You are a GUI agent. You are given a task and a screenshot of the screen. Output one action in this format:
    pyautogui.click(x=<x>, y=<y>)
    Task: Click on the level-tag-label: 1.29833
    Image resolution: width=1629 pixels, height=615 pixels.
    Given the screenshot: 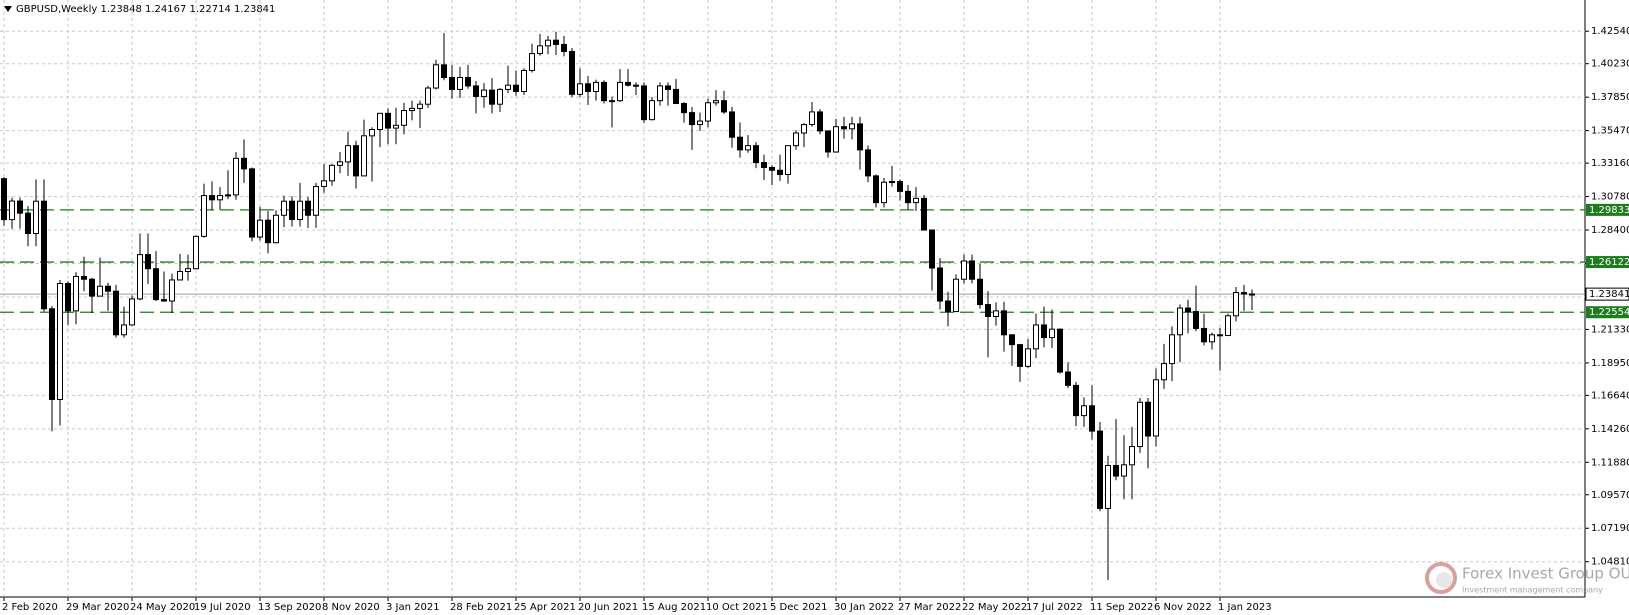 What is the action you would take?
    pyautogui.click(x=1609, y=210)
    